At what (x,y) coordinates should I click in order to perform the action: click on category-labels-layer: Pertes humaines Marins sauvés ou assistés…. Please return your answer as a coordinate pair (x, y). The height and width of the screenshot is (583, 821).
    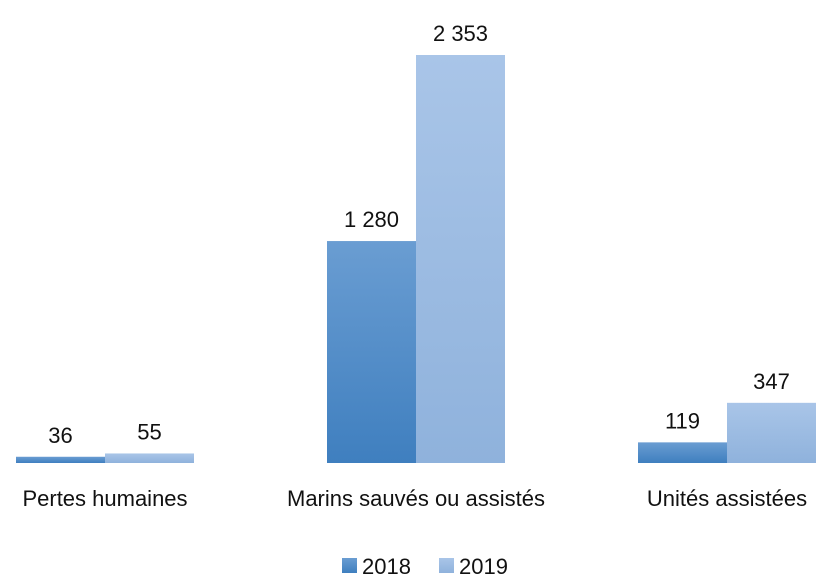
    Looking at the image, I should click on (414, 498).